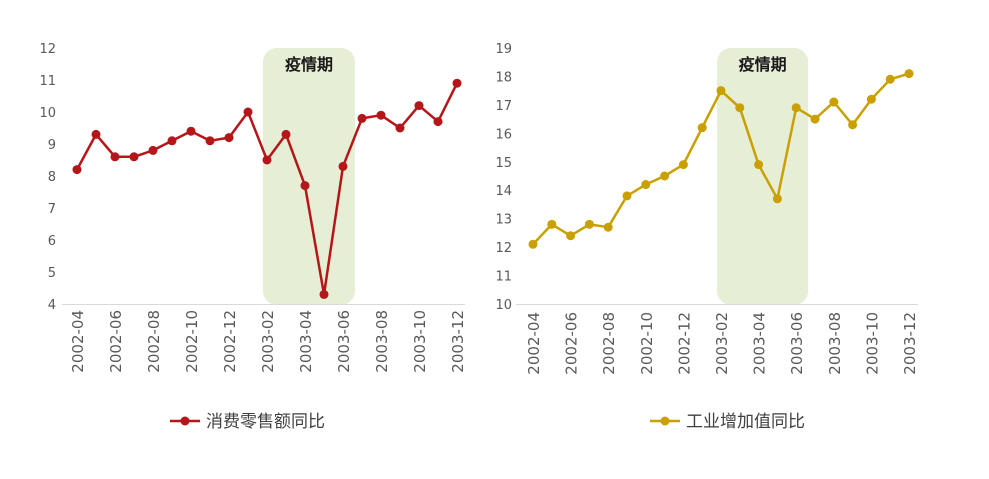  What do you see at coordinates (503, 220) in the screenshot?
I see `y-tick-label: 13` at bounding box center [503, 220].